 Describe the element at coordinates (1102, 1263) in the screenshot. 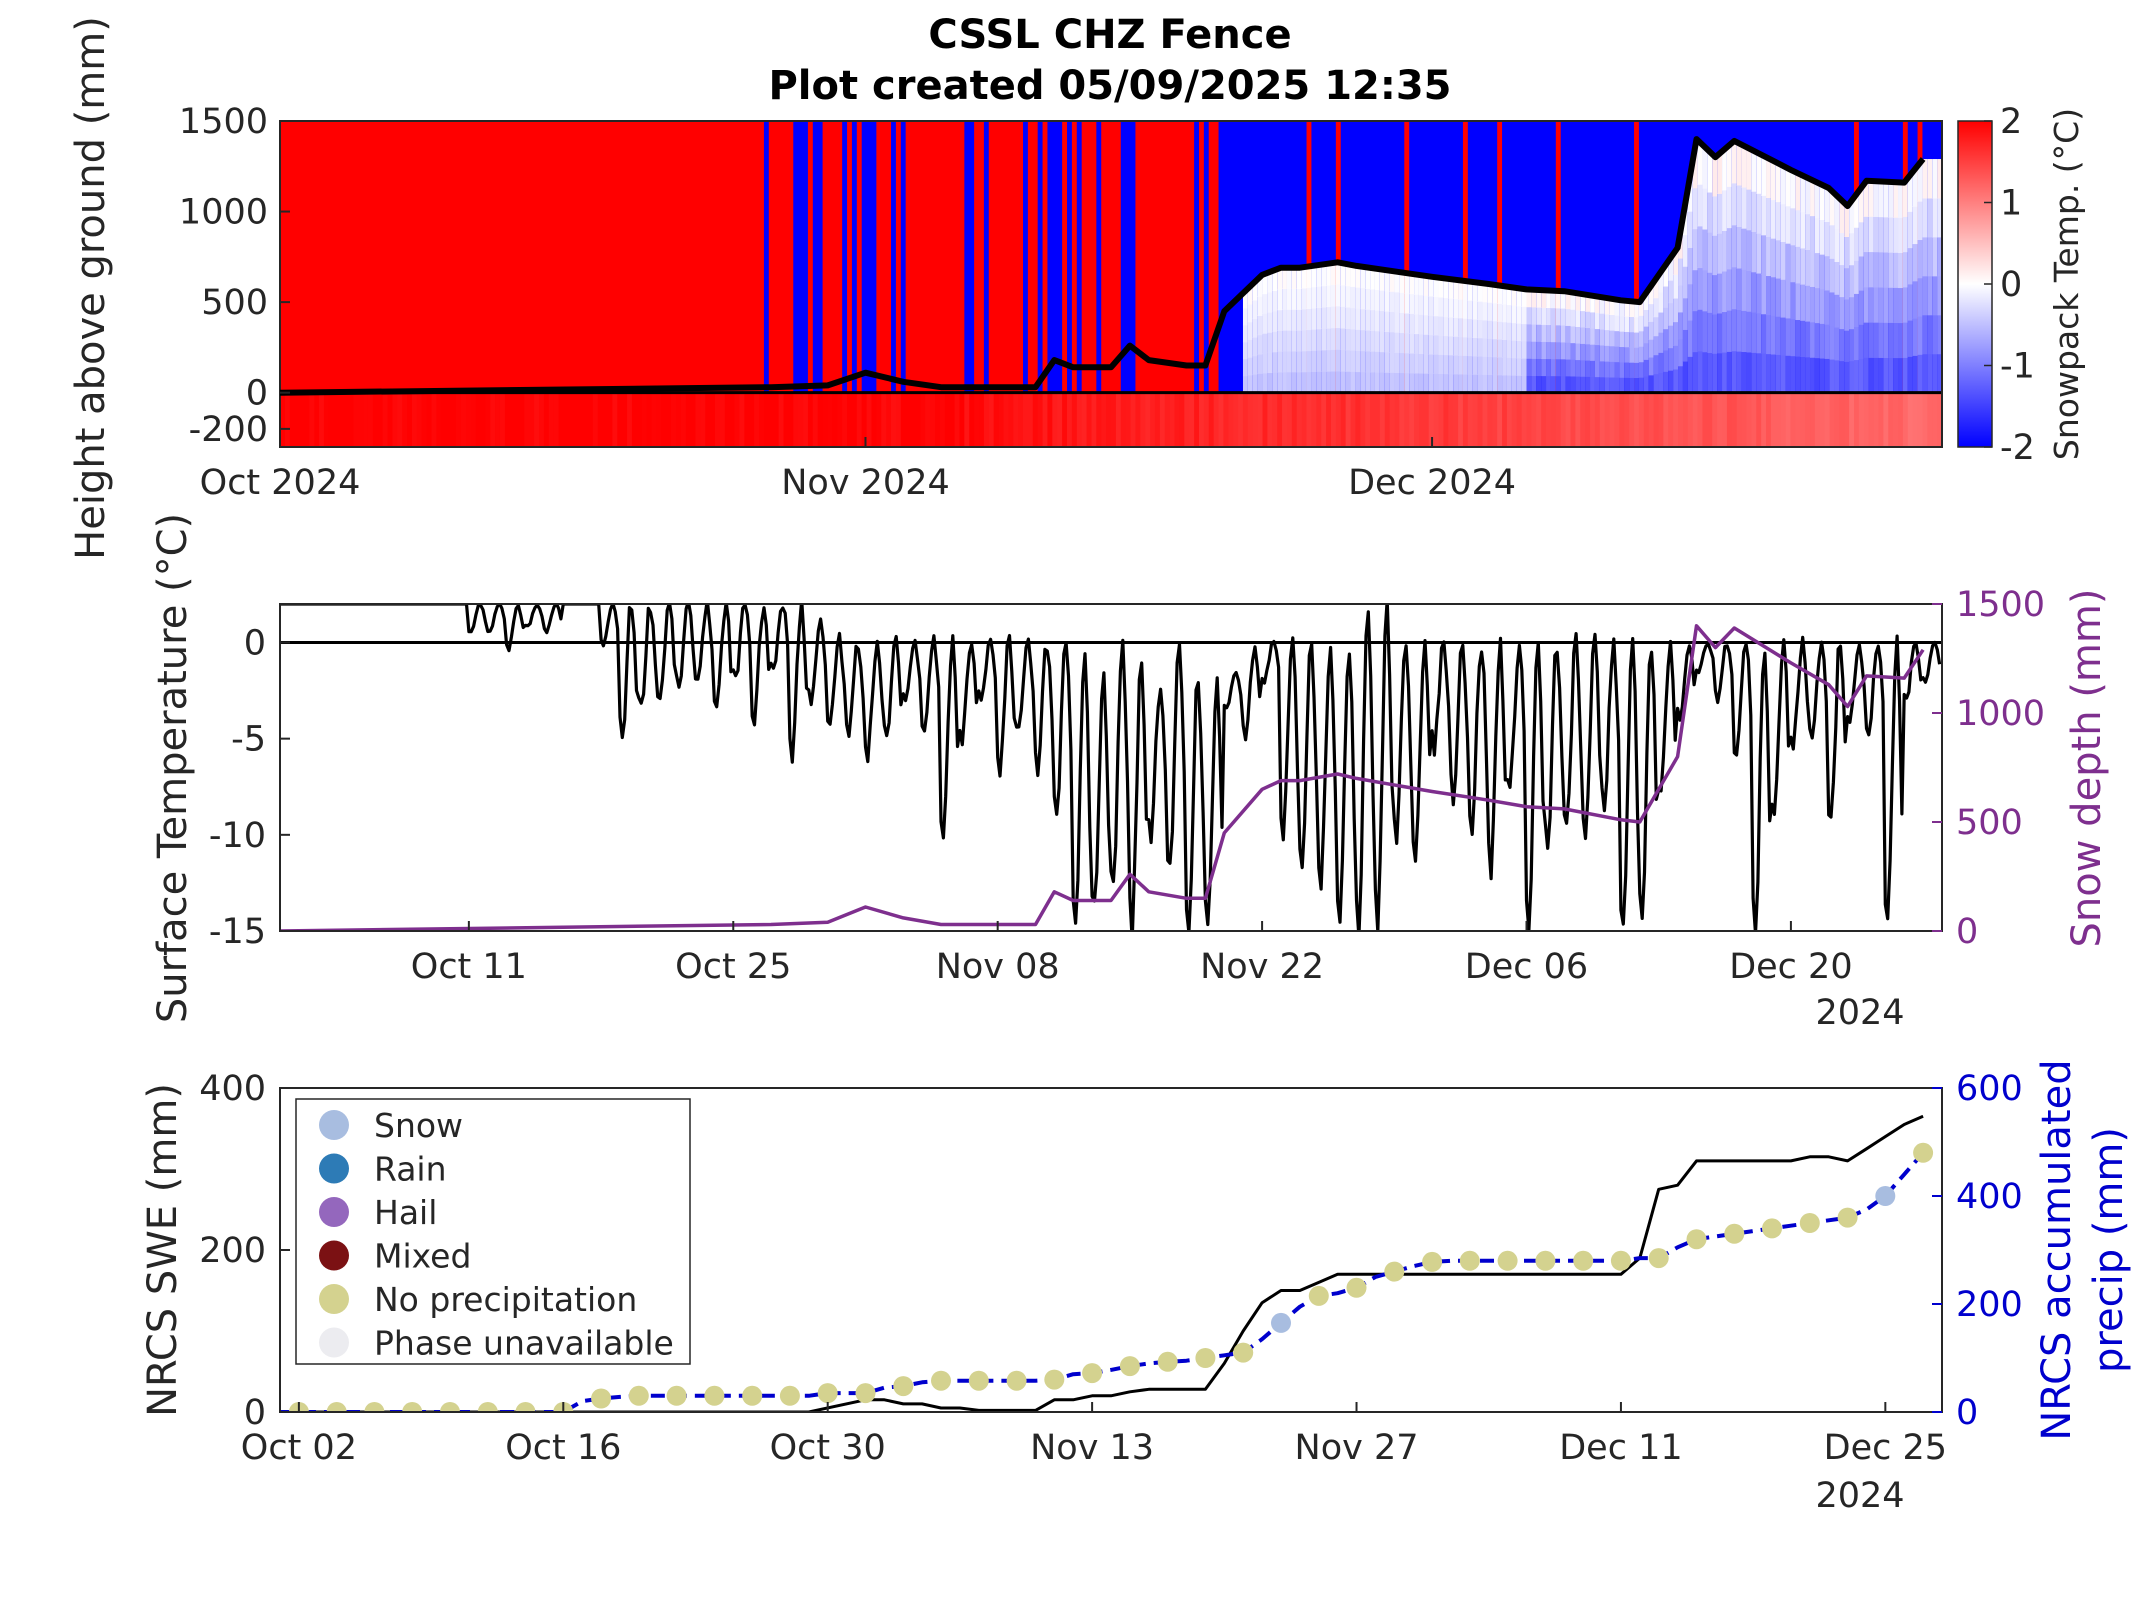

I see `swe-series` at that location.